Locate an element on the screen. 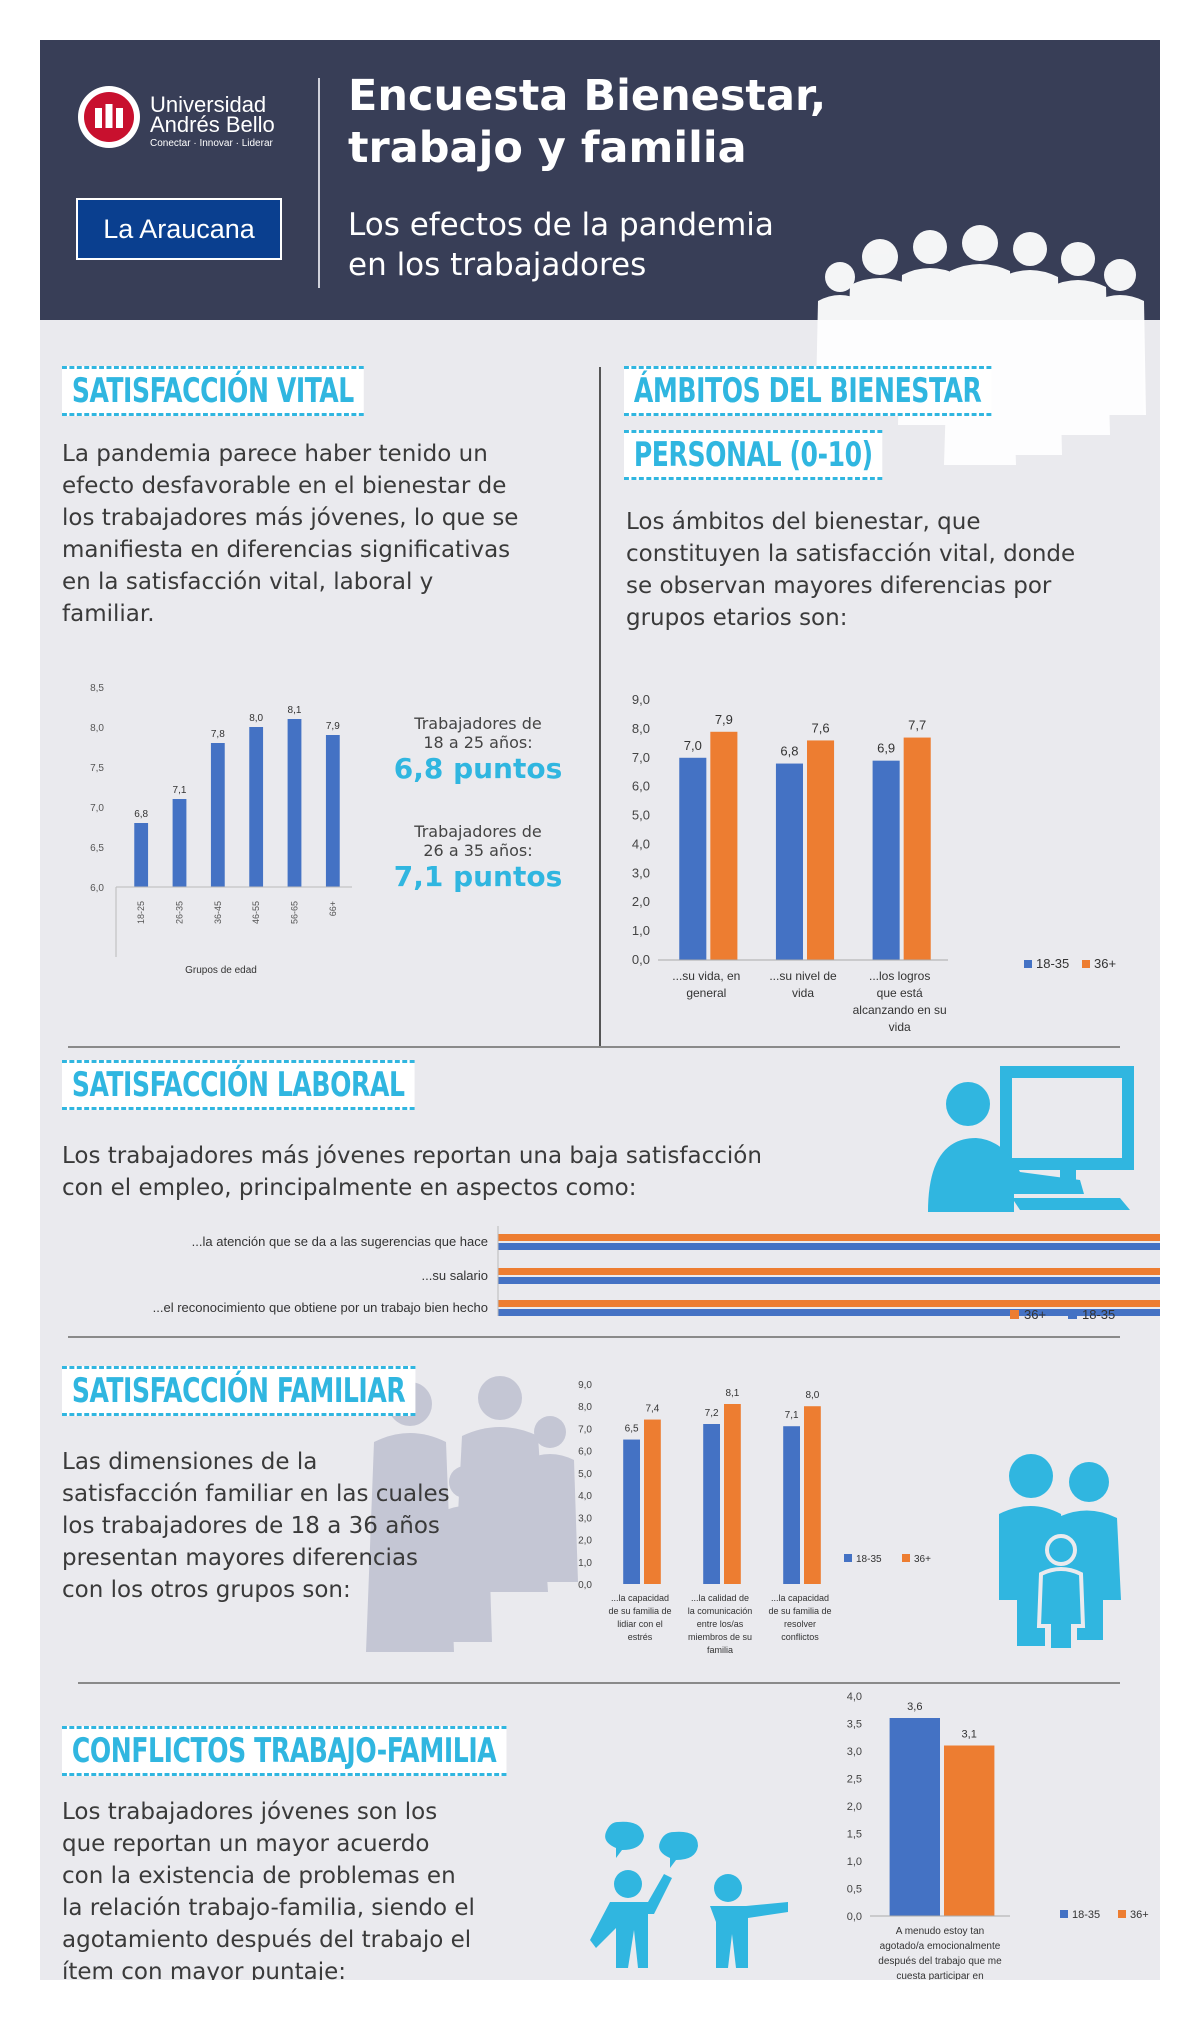 This screenshot has height=2019, width=1200. computer-user-icon is located at coordinates (1031, 1139).